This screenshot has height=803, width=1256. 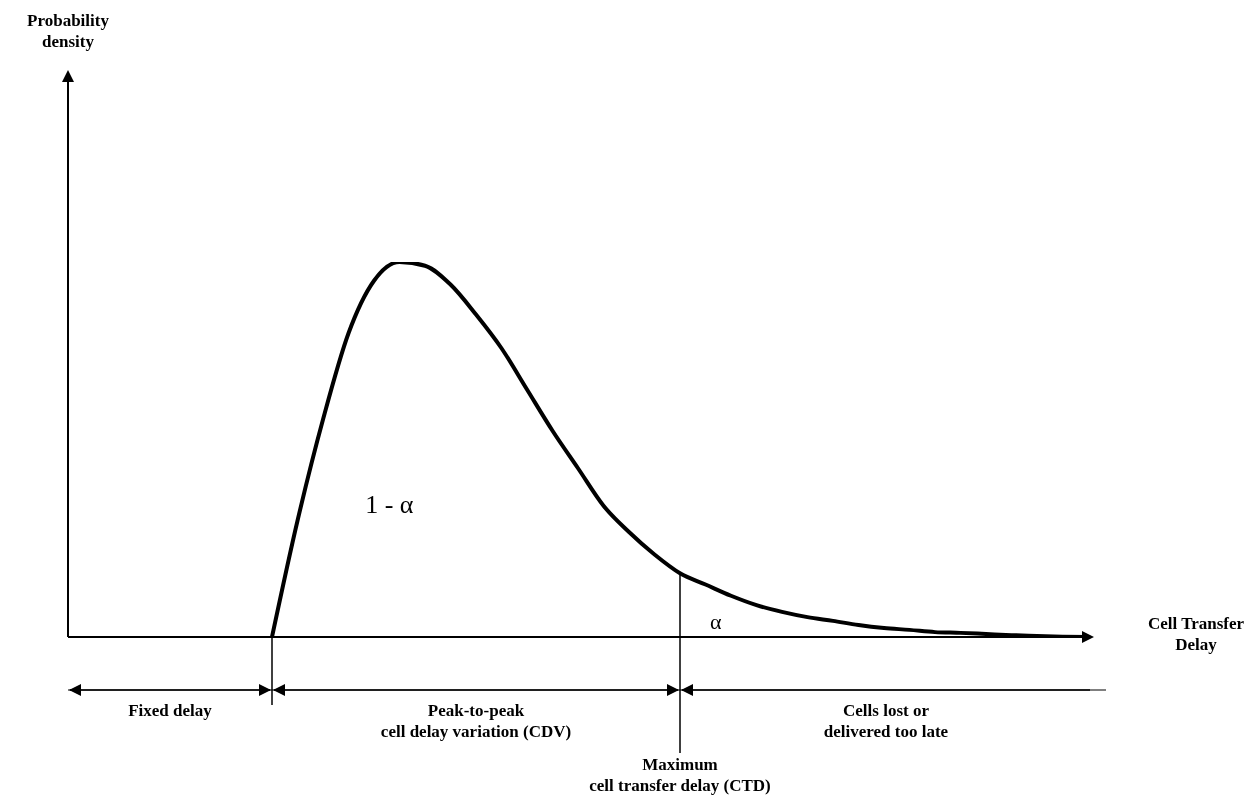 What do you see at coordinates (886, 721) in the screenshot?
I see `text: Cells lost or delivered too late` at bounding box center [886, 721].